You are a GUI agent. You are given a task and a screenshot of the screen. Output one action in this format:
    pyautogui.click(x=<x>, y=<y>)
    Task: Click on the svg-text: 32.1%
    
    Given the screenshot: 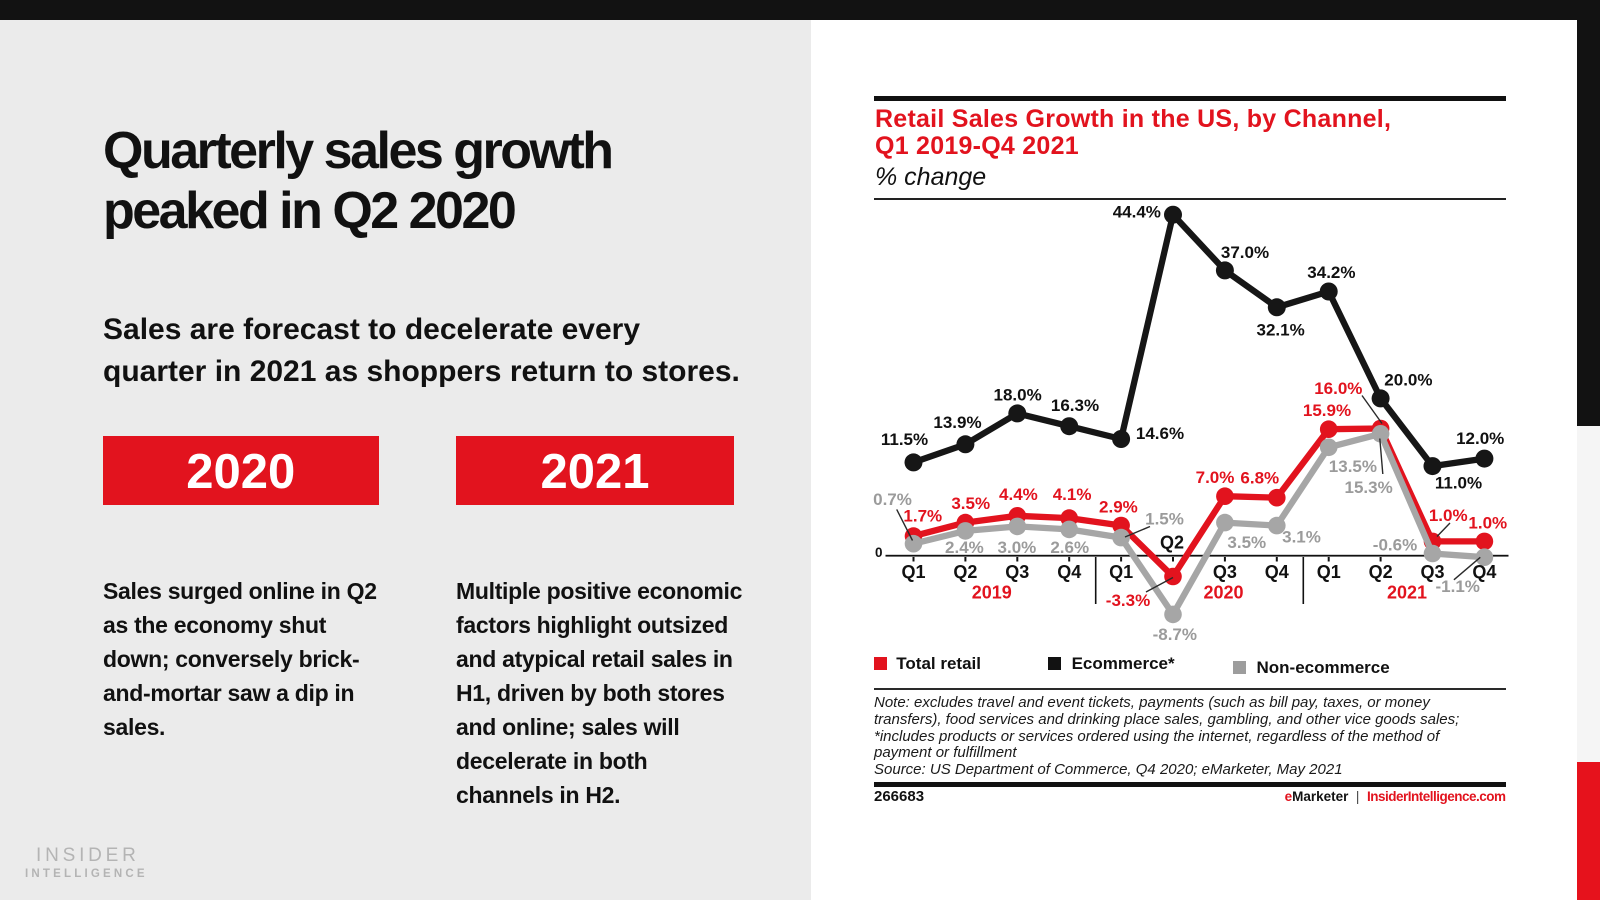 What is the action you would take?
    pyautogui.click(x=1280, y=329)
    